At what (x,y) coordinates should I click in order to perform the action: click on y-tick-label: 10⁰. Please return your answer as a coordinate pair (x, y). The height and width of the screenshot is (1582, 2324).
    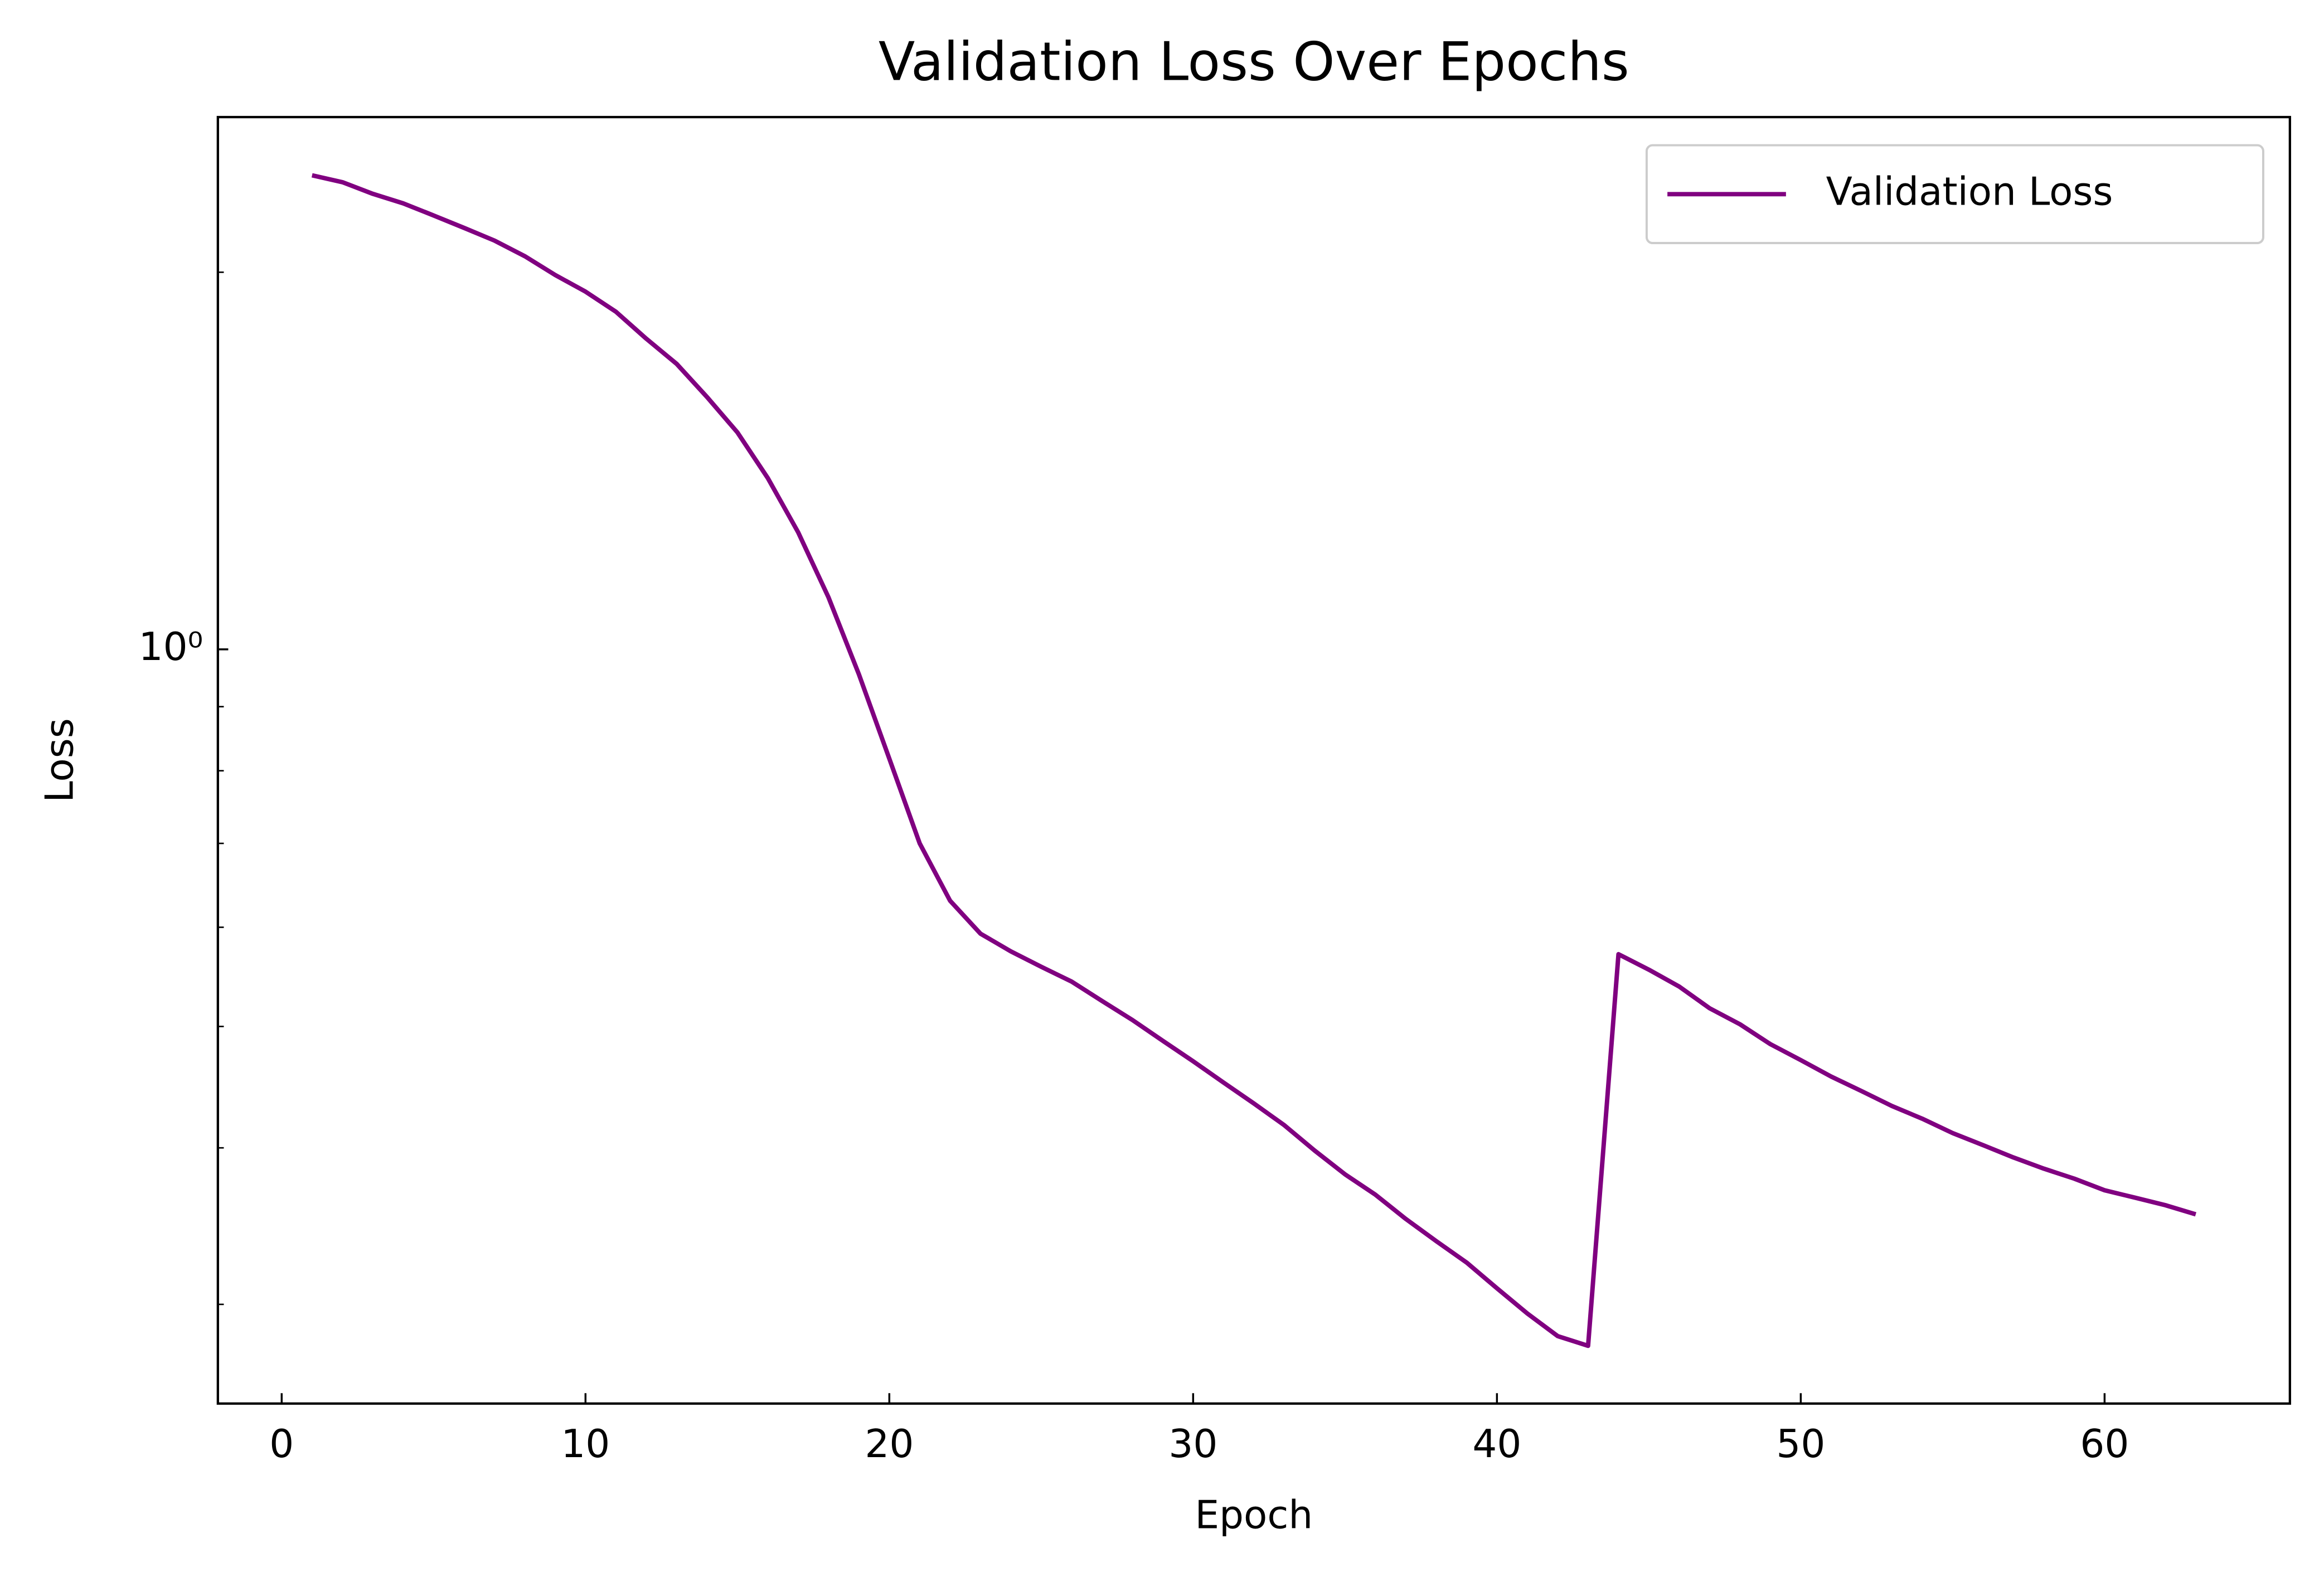
    Looking at the image, I should click on (171, 647).